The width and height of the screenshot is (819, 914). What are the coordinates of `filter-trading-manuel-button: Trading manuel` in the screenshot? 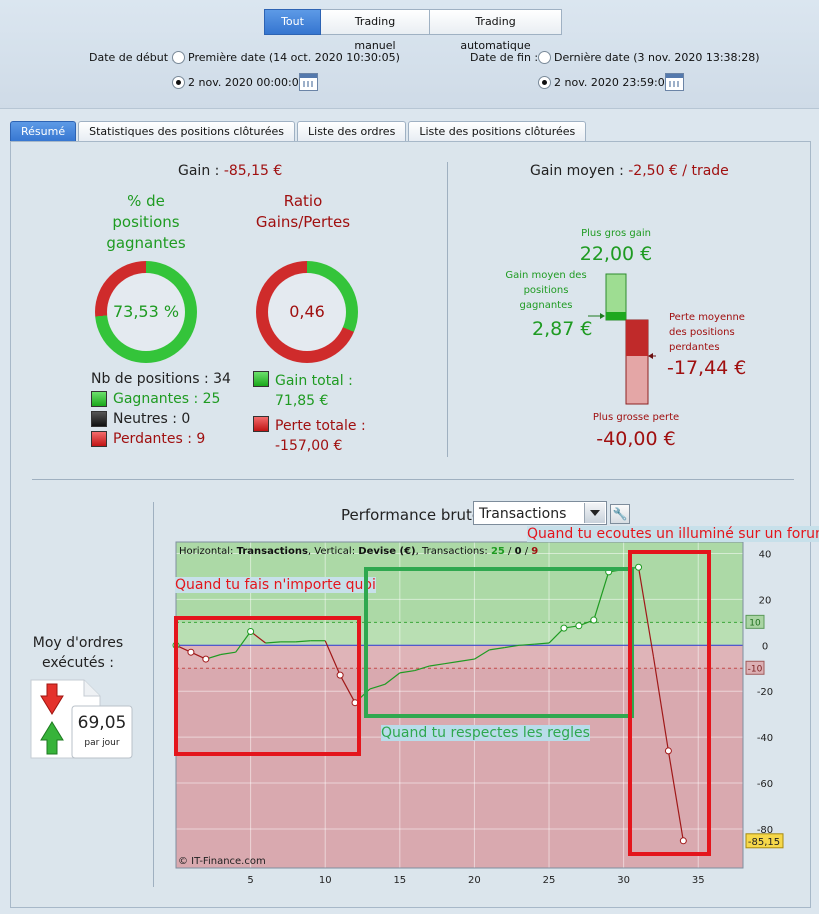 It's located at (375, 30).